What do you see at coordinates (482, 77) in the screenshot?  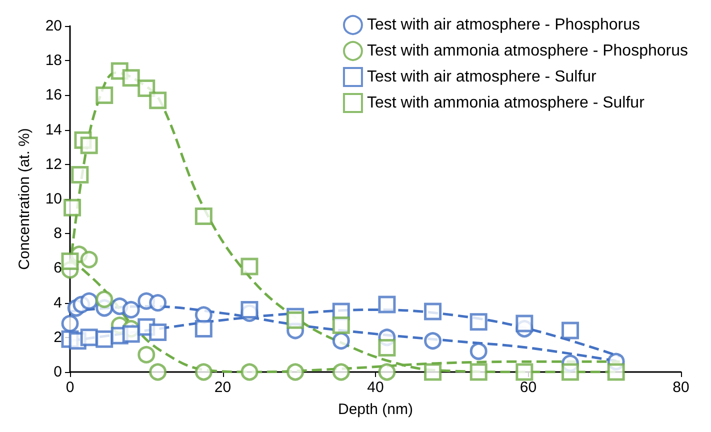 I see `legend-label: Test with air atmosphere - Sulfur` at bounding box center [482, 77].